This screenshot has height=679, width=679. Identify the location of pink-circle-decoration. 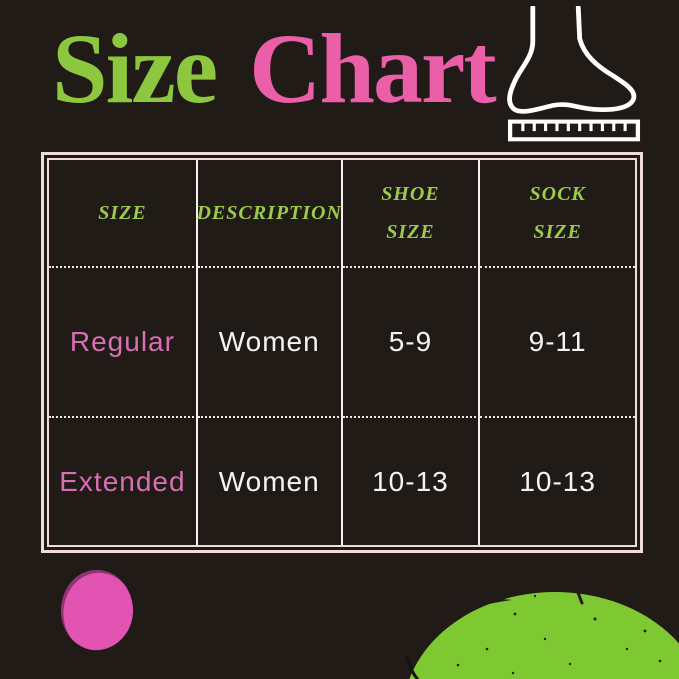
(97, 610).